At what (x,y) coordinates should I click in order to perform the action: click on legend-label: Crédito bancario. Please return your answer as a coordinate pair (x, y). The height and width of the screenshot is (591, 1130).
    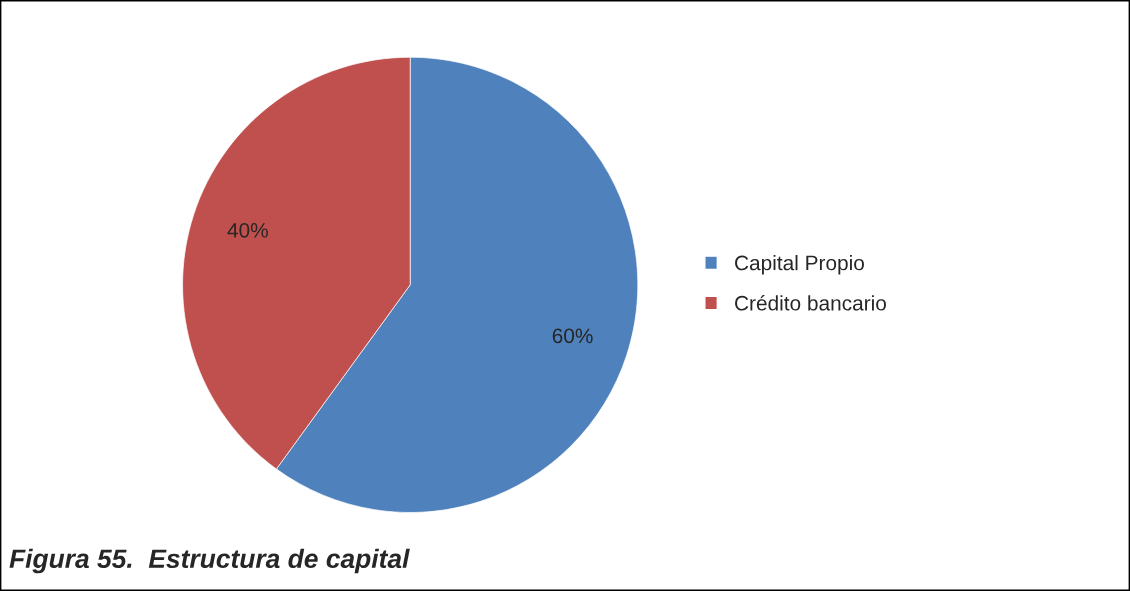
    Looking at the image, I should click on (810, 303).